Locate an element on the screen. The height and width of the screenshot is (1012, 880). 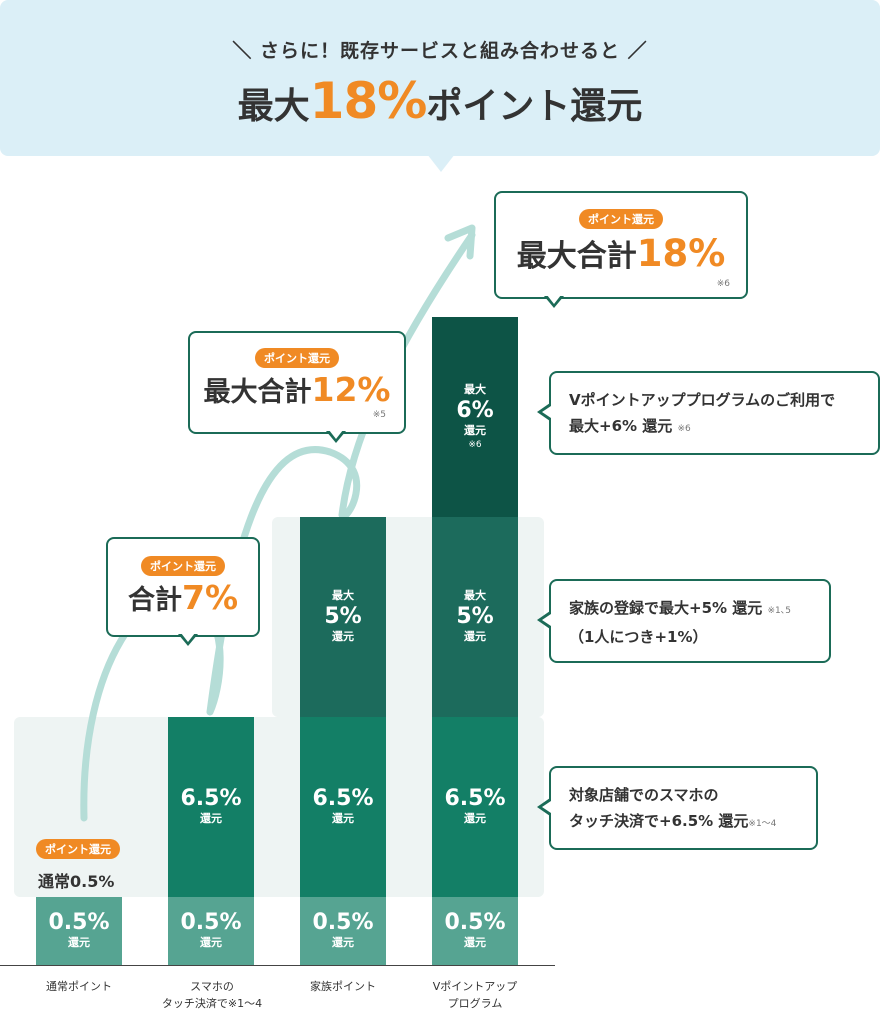
callout-title-pct: 18% is located at coordinates (681, 253).